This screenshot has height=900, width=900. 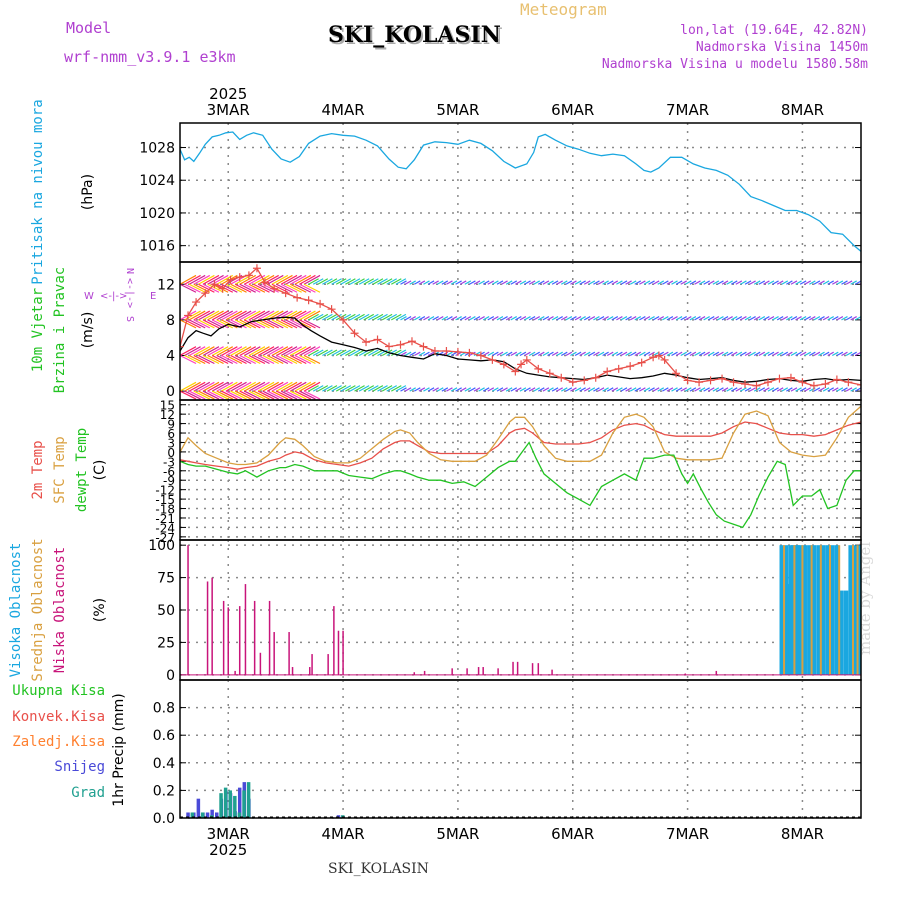 What do you see at coordinates (164, 736) in the screenshot?
I see `y-tick-label: 0.6` at bounding box center [164, 736].